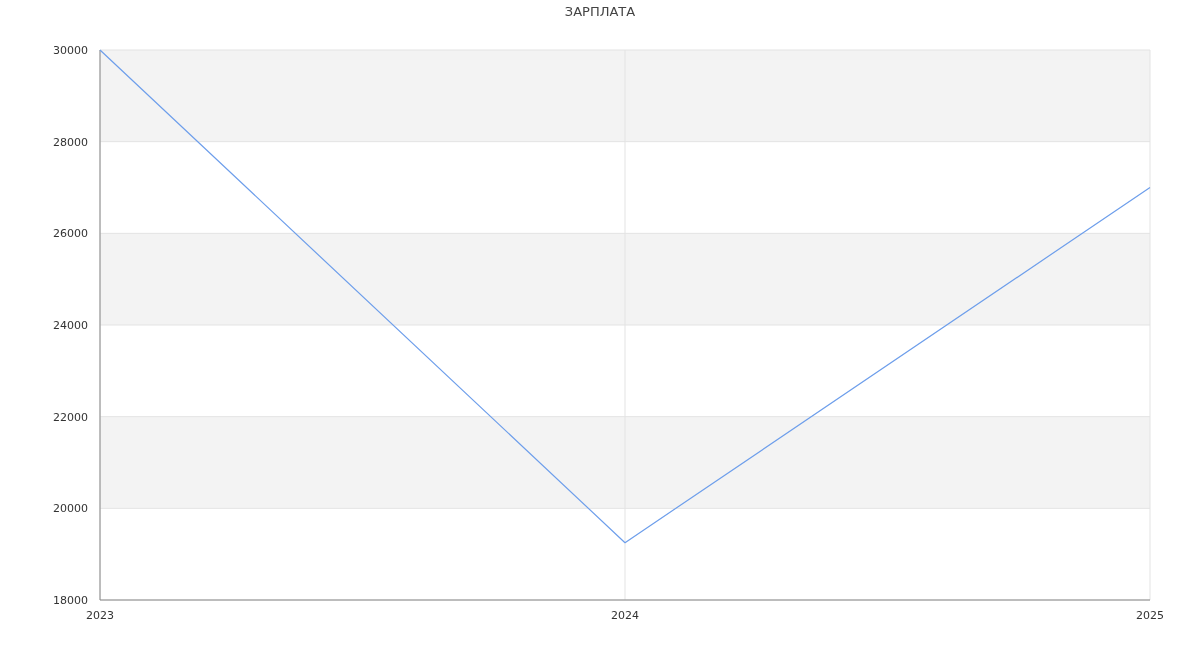 This screenshot has height=650, width=1200. What do you see at coordinates (70, 50) in the screenshot?
I see `y-tick-label: 30000` at bounding box center [70, 50].